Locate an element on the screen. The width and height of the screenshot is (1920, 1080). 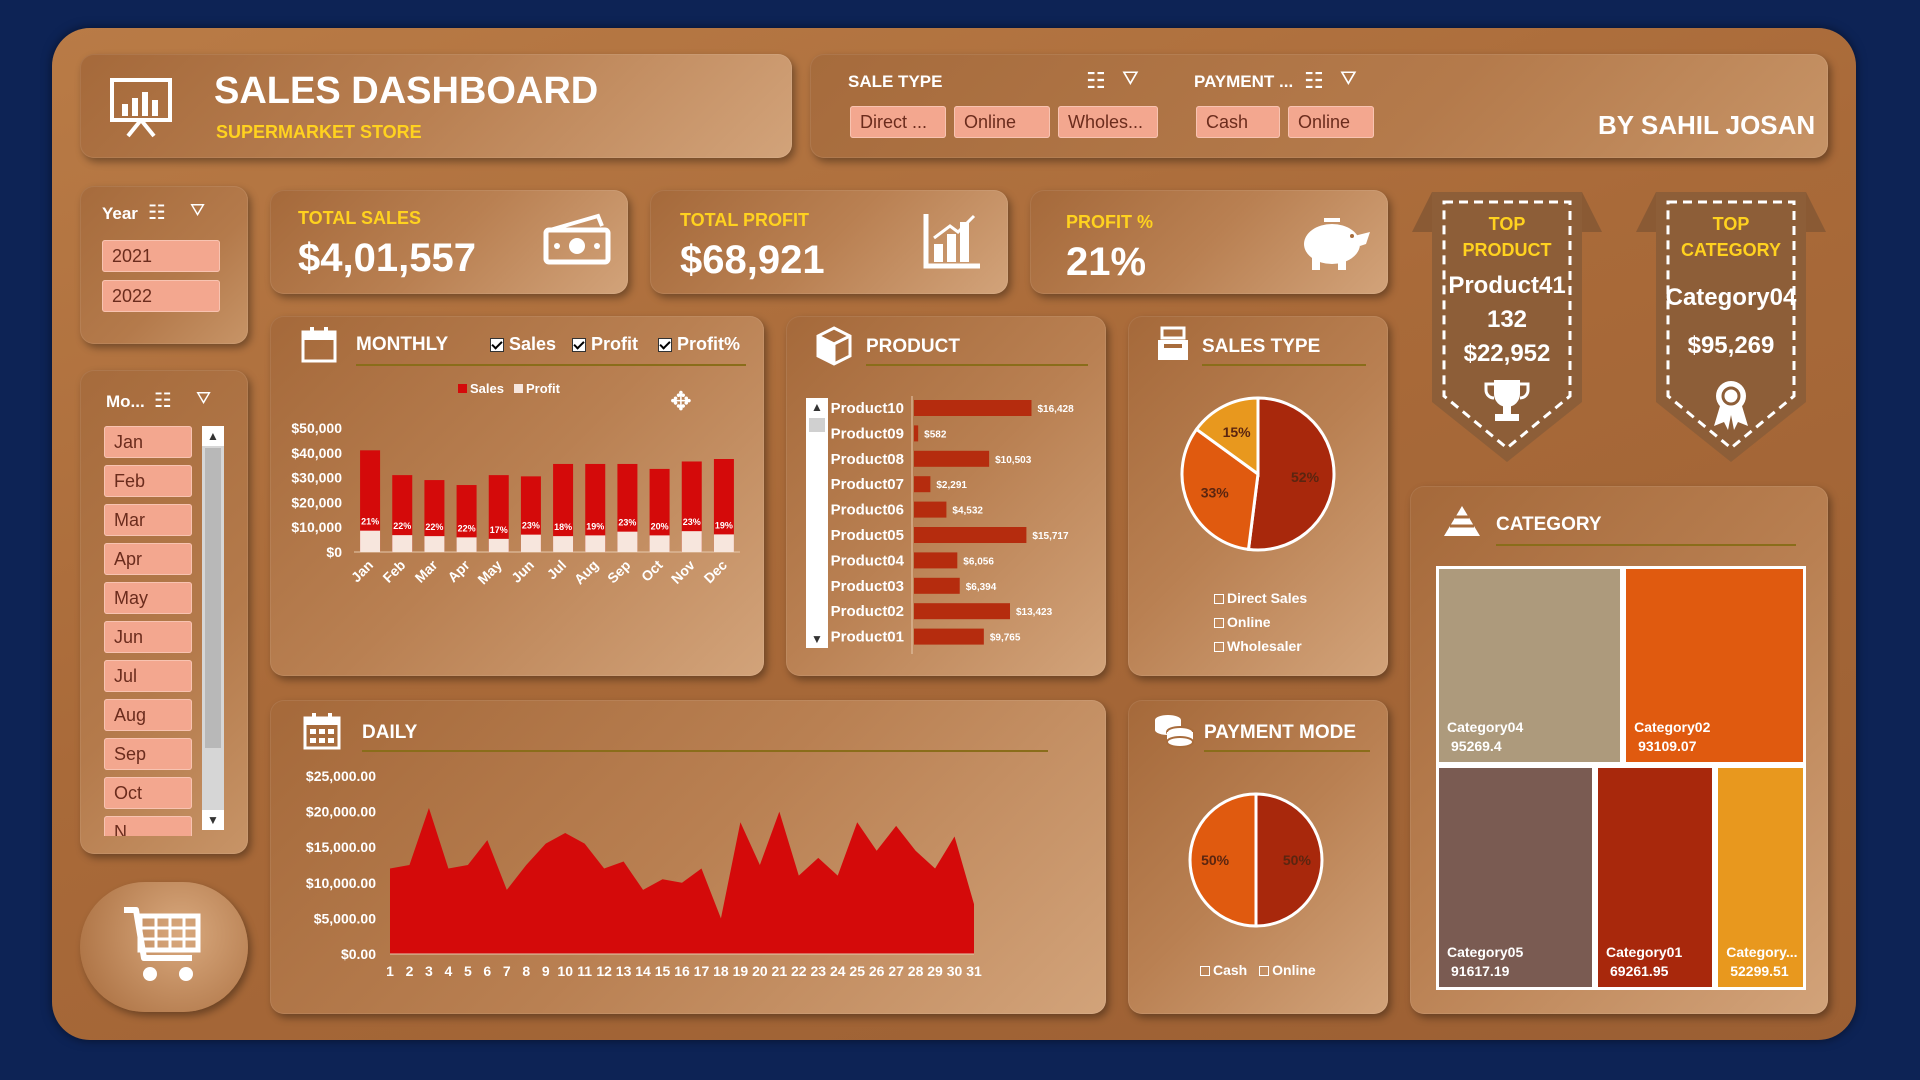
product-value-label: $2,291 is located at coordinates (951, 485).